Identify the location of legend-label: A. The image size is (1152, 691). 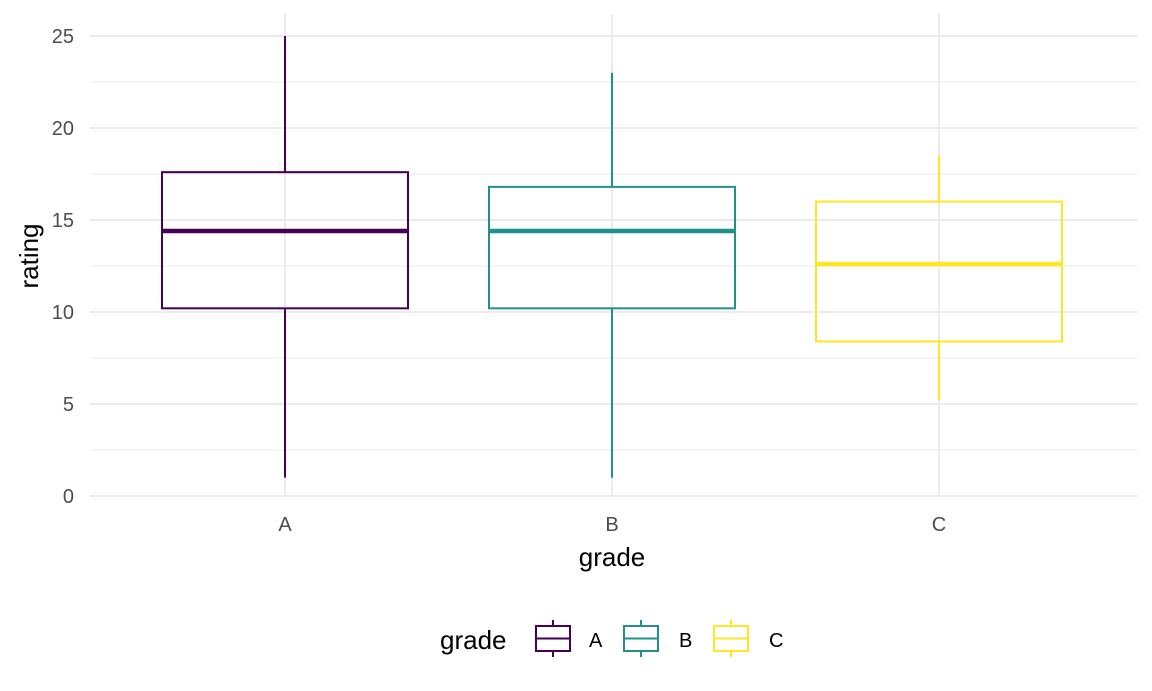
(596, 641).